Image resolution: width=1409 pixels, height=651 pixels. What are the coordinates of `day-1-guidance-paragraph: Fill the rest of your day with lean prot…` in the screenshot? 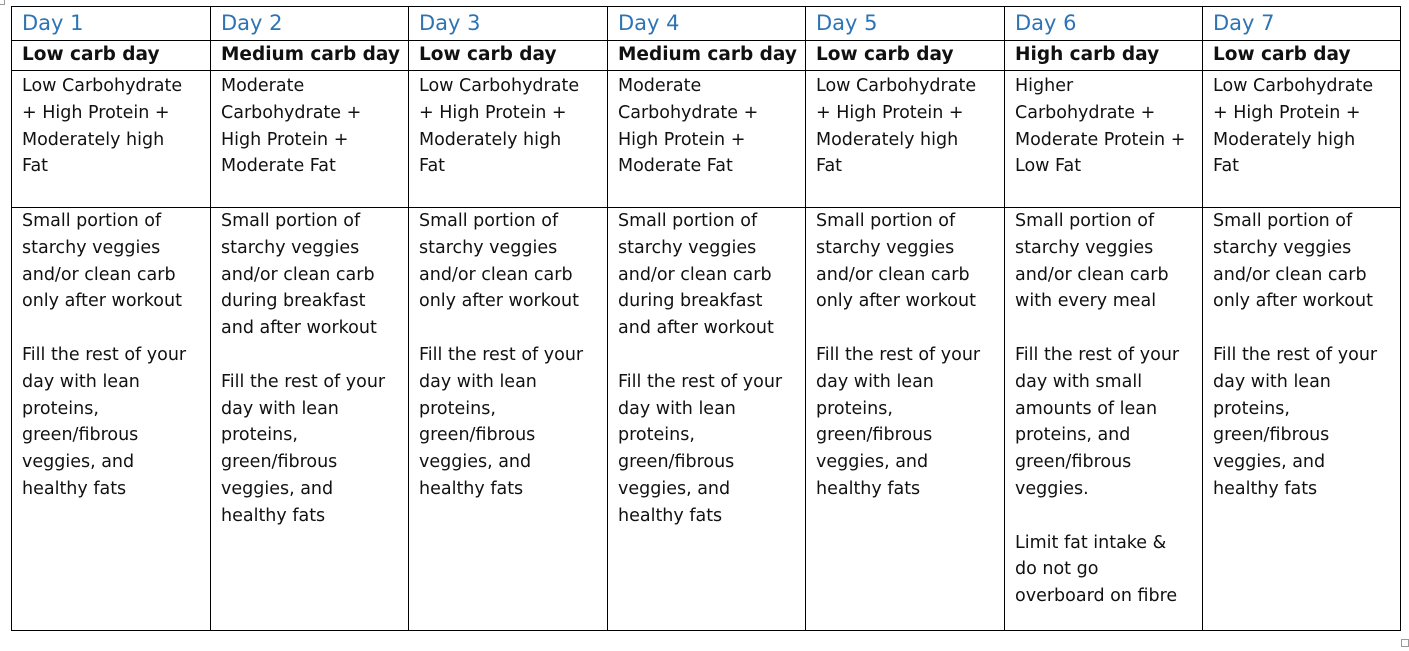 It's located at (104, 421).